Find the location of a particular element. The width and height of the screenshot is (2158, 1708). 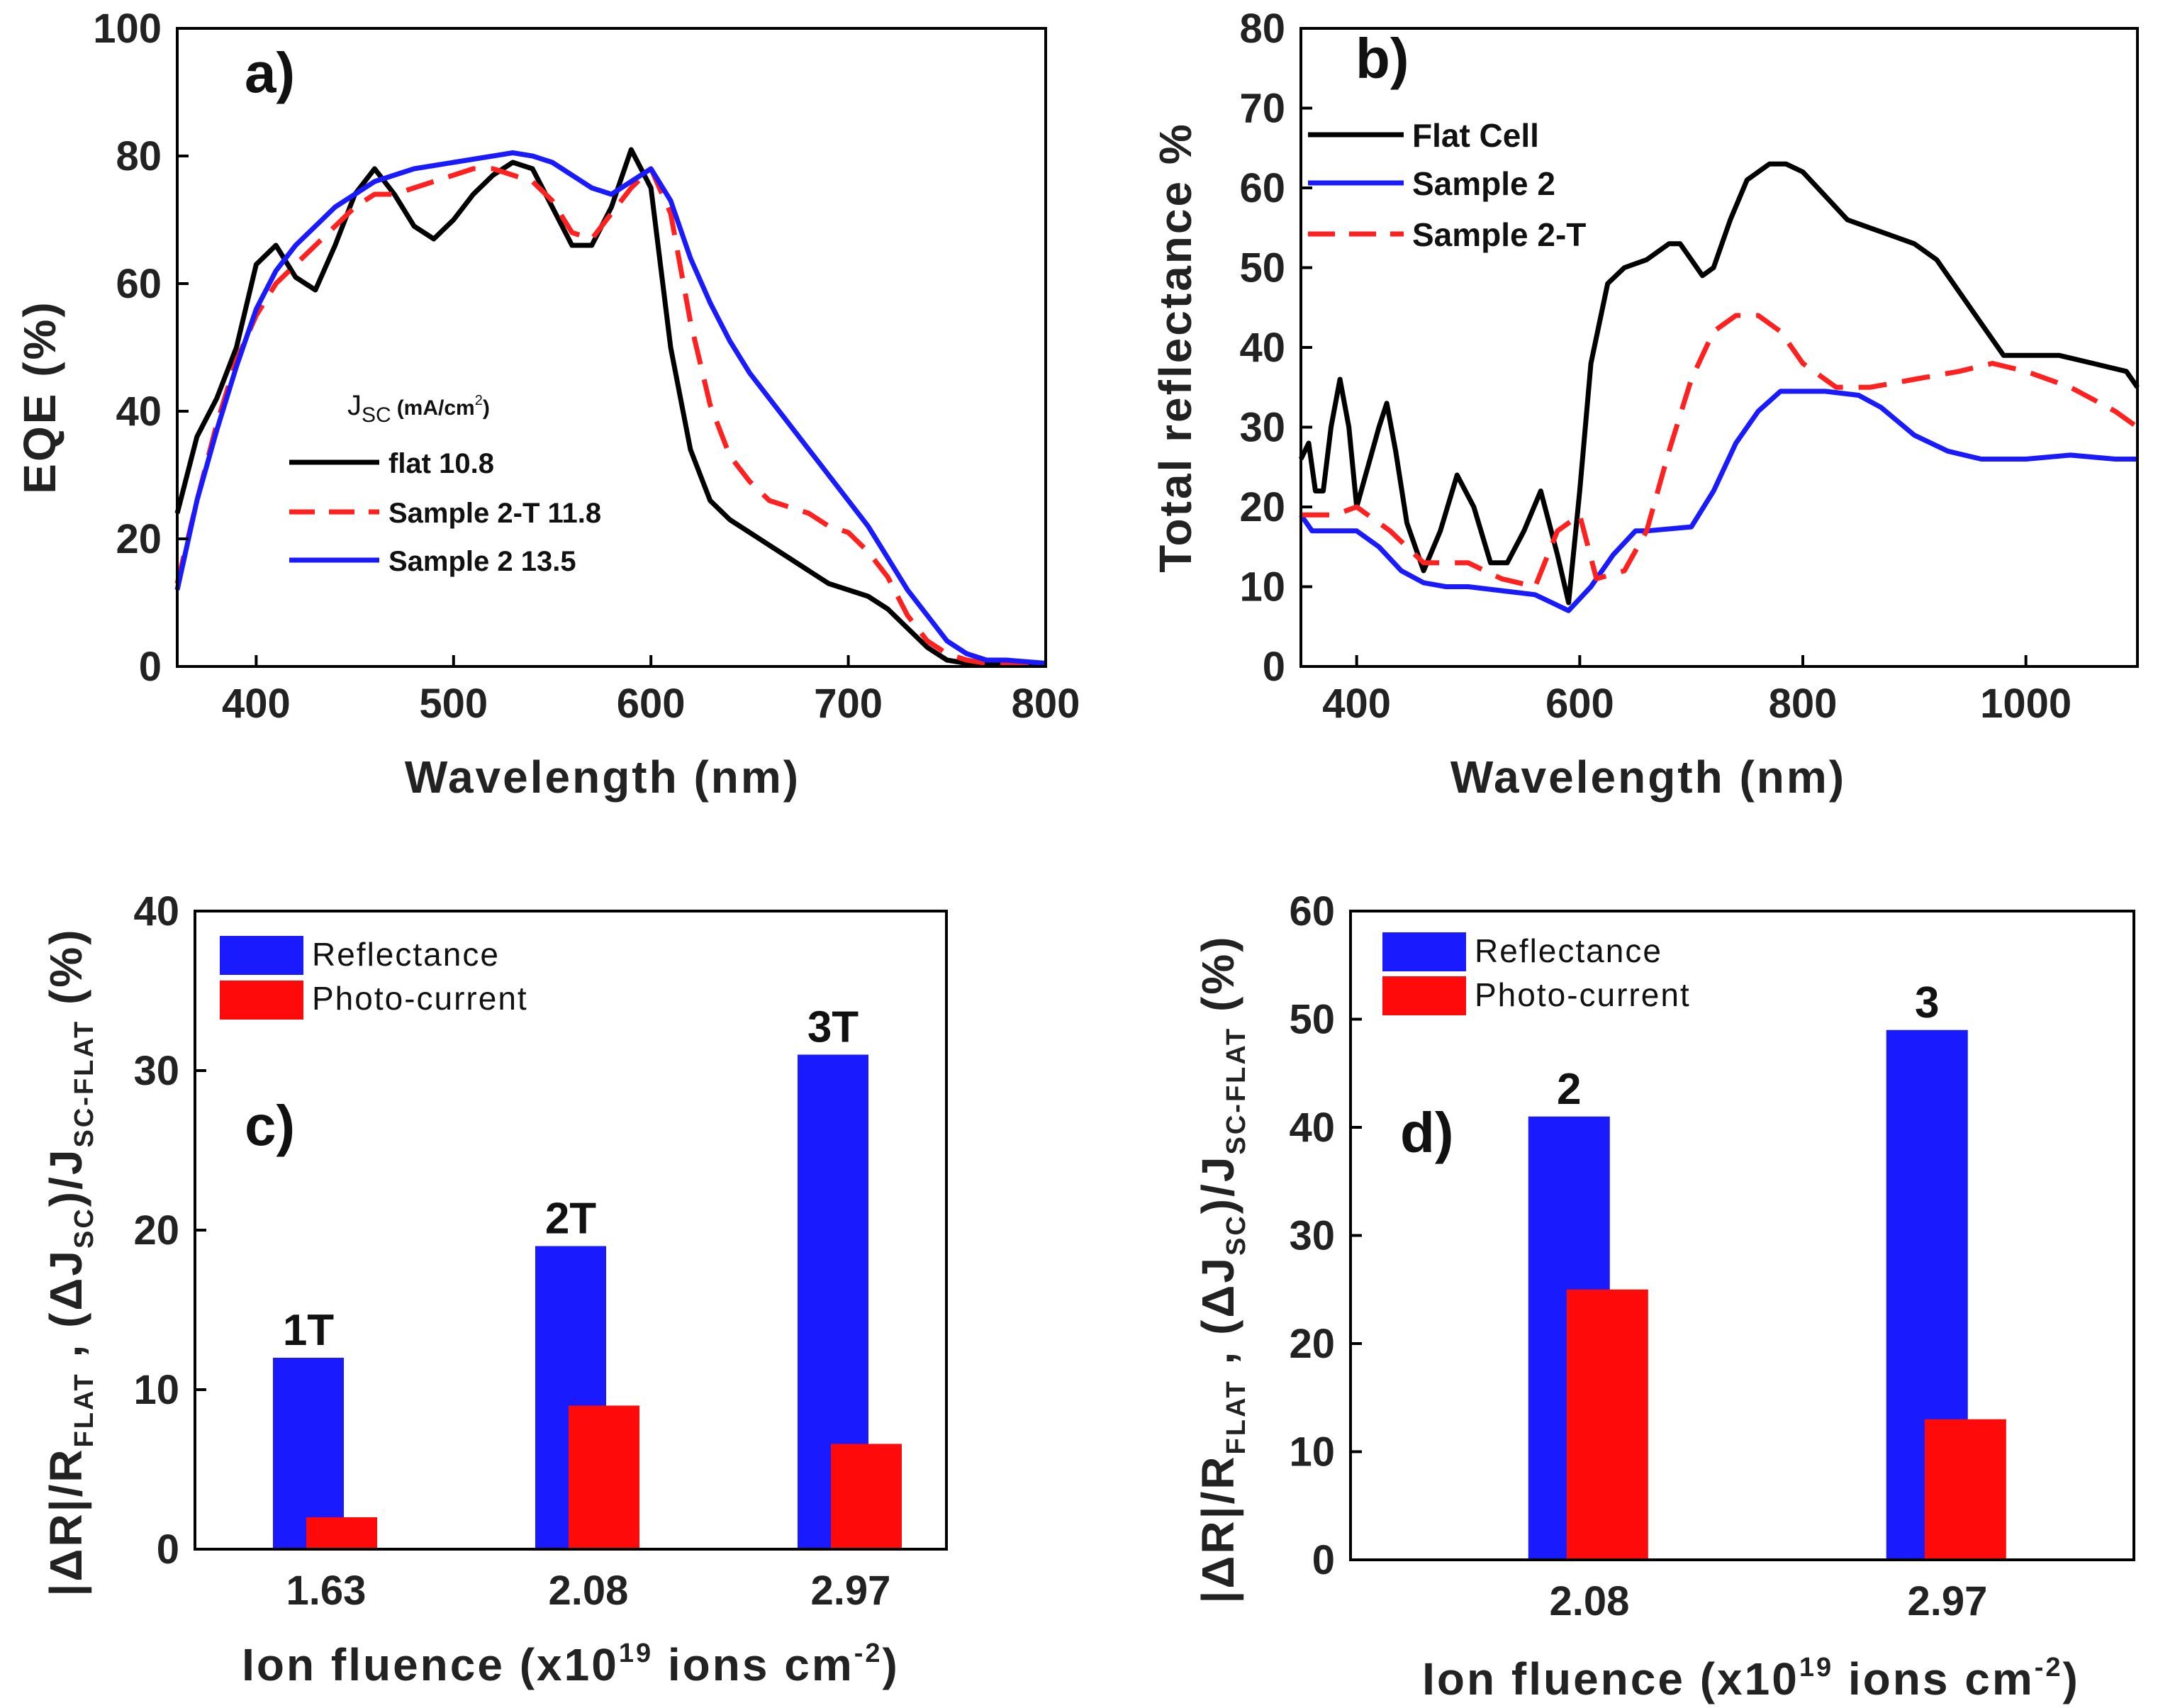

chart-b-ytick-label: 40 is located at coordinates (1262, 348).